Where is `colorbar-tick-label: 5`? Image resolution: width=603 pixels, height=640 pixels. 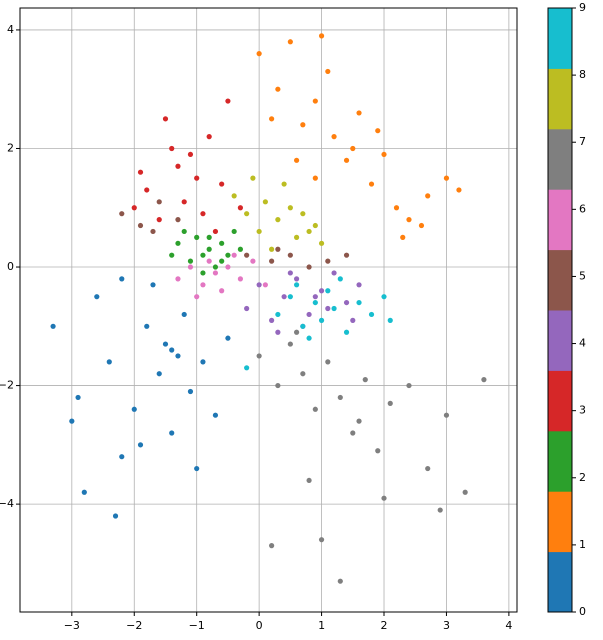 colorbar-tick-label: 5 is located at coordinates (582, 275).